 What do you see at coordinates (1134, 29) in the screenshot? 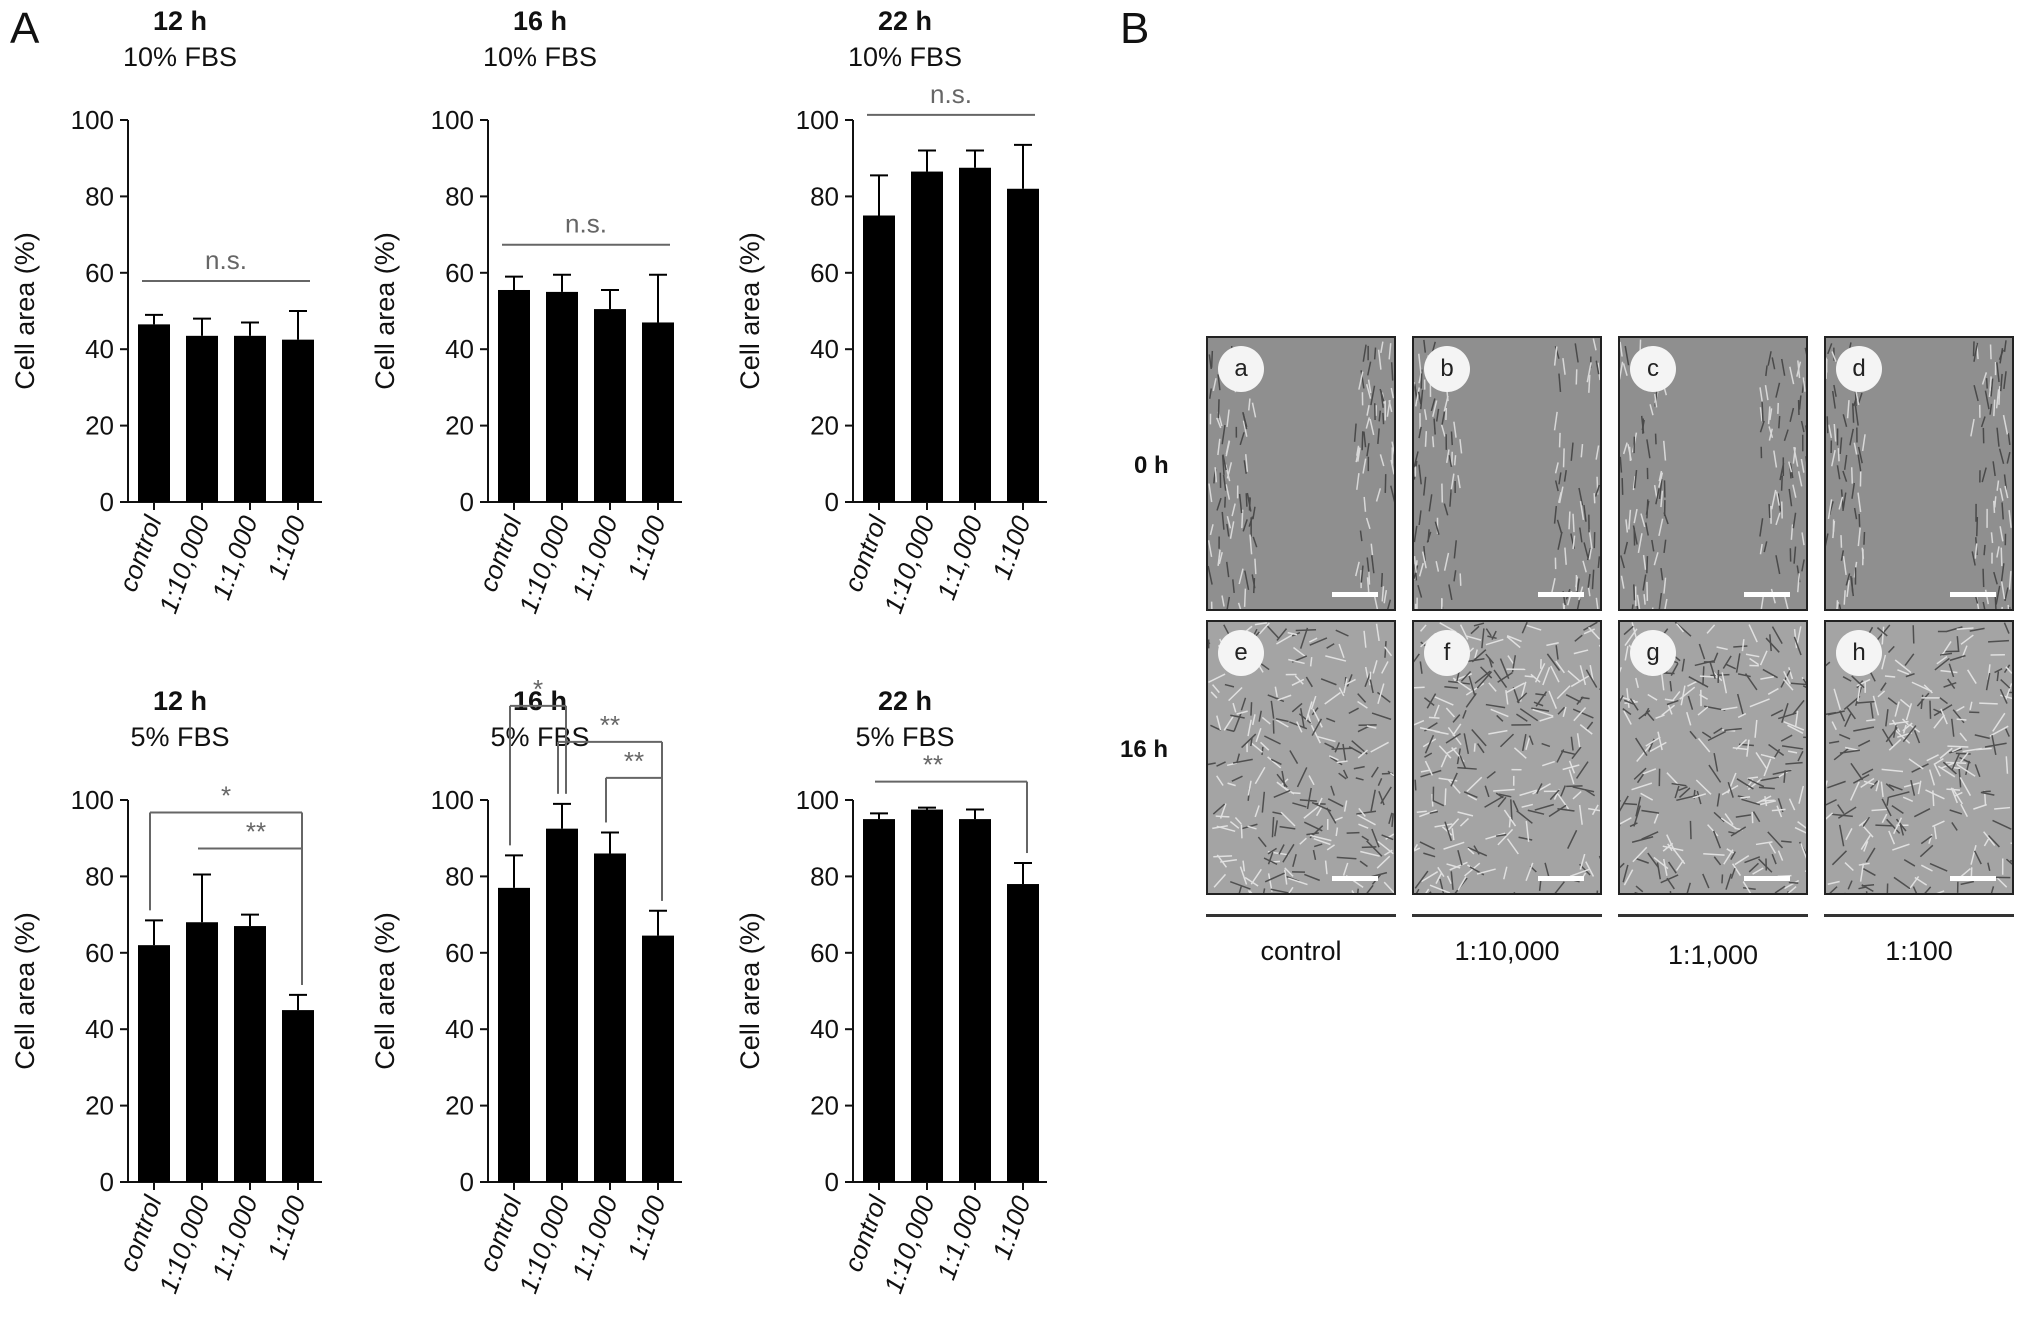
I see `panel-label-b: B` at bounding box center [1134, 29].